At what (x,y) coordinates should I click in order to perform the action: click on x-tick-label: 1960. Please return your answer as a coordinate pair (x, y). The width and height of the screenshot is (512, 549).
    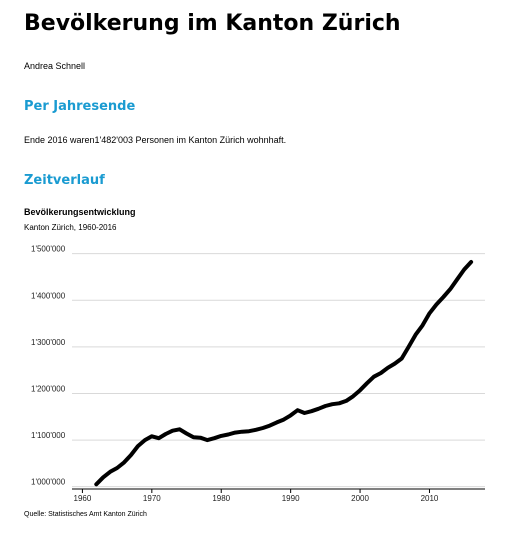
    Looking at the image, I should click on (83, 498).